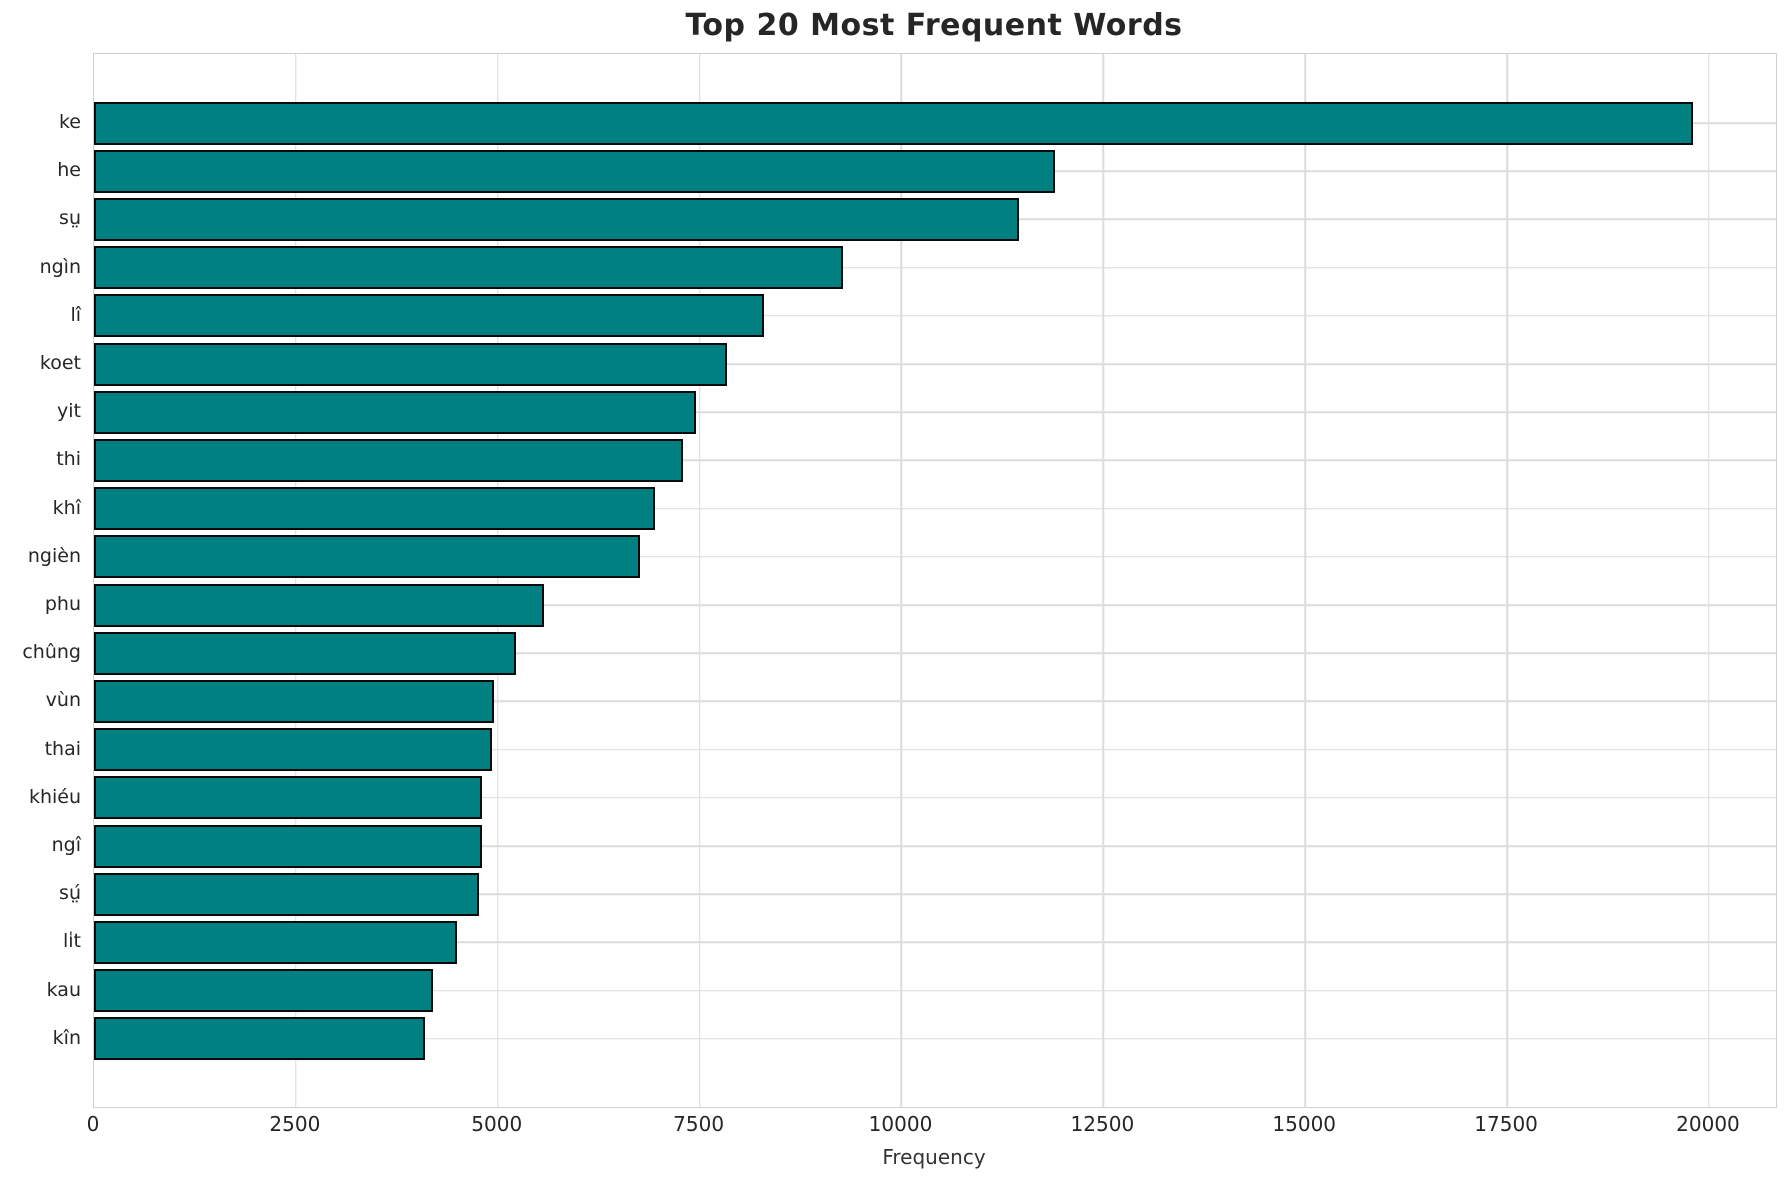  Describe the element at coordinates (62, 748) in the screenshot. I see `y-tick-label: thai` at that location.